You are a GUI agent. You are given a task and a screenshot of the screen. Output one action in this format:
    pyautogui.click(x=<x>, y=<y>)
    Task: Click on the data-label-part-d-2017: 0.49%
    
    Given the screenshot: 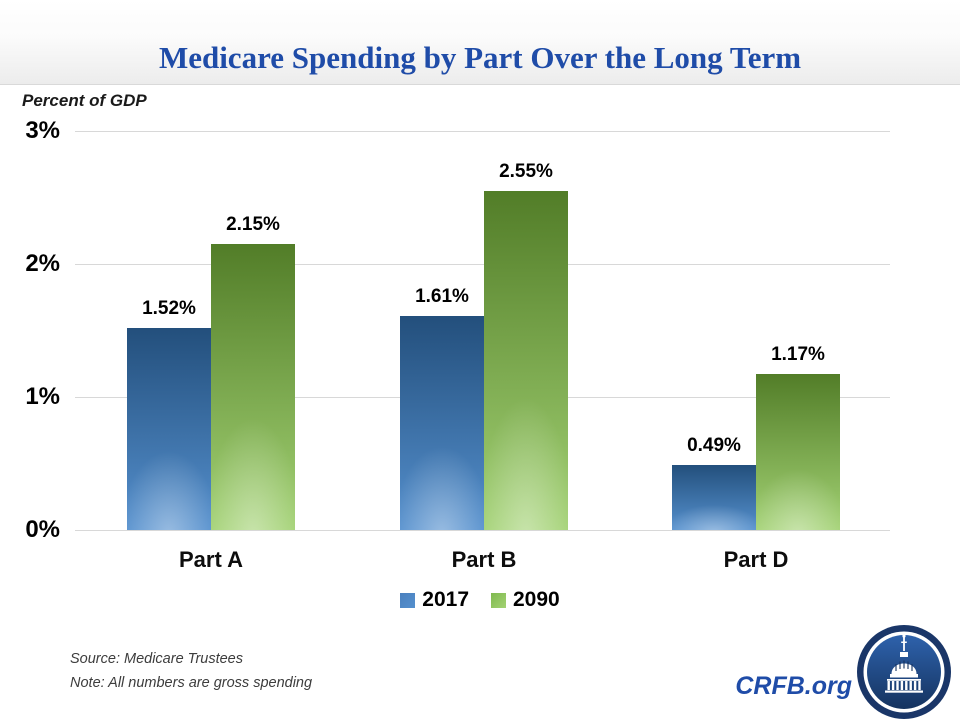 What is the action you would take?
    pyautogui.click(x=714, y=445)
    